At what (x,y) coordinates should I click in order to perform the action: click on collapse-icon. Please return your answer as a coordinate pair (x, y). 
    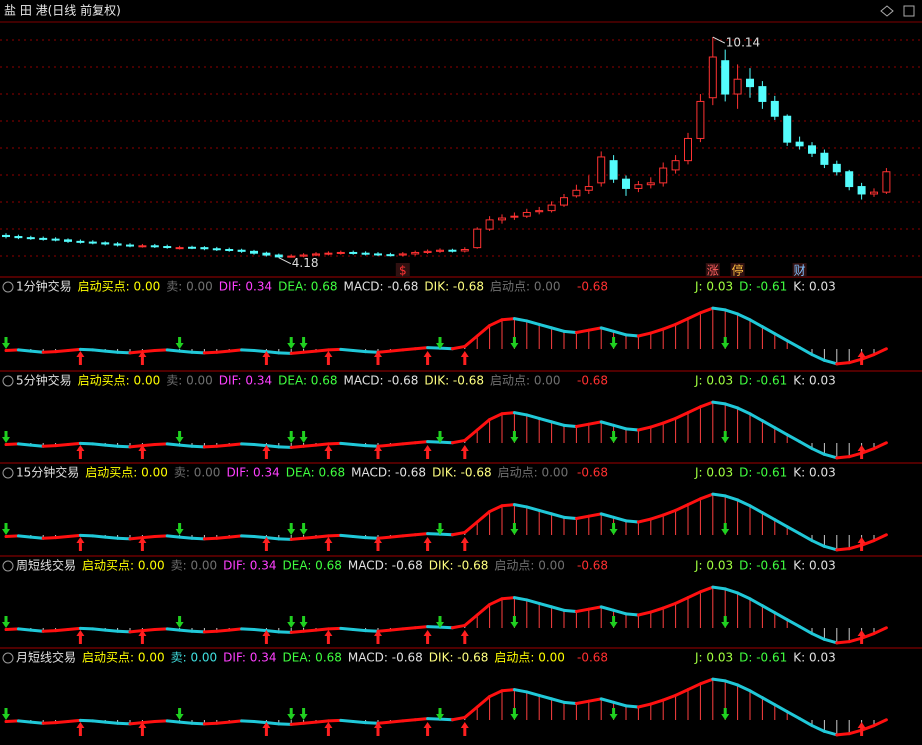
    Looking at the image, I should click on (8, 658).